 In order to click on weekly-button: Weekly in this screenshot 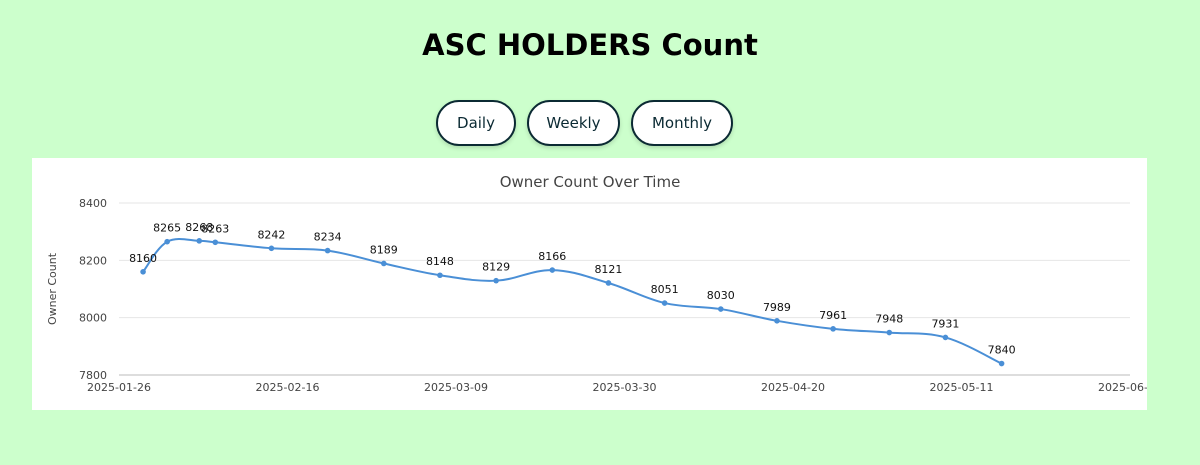, I will do `click(573, 123)`.